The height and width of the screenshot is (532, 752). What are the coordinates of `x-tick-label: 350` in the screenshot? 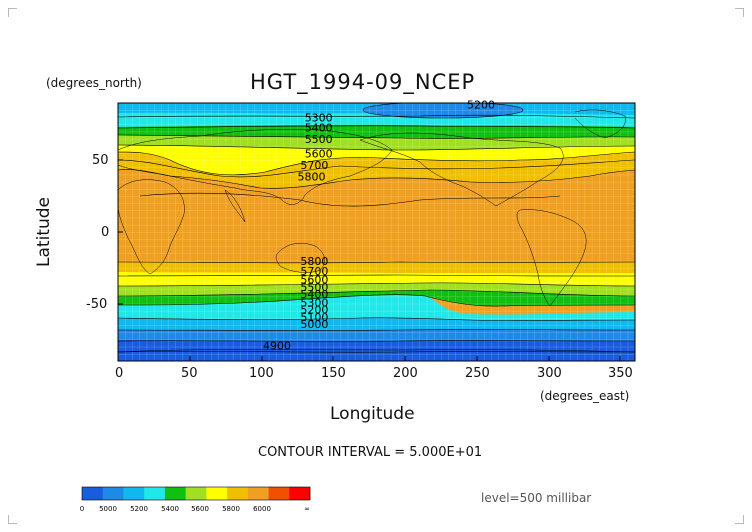 It's located at (620, 373).